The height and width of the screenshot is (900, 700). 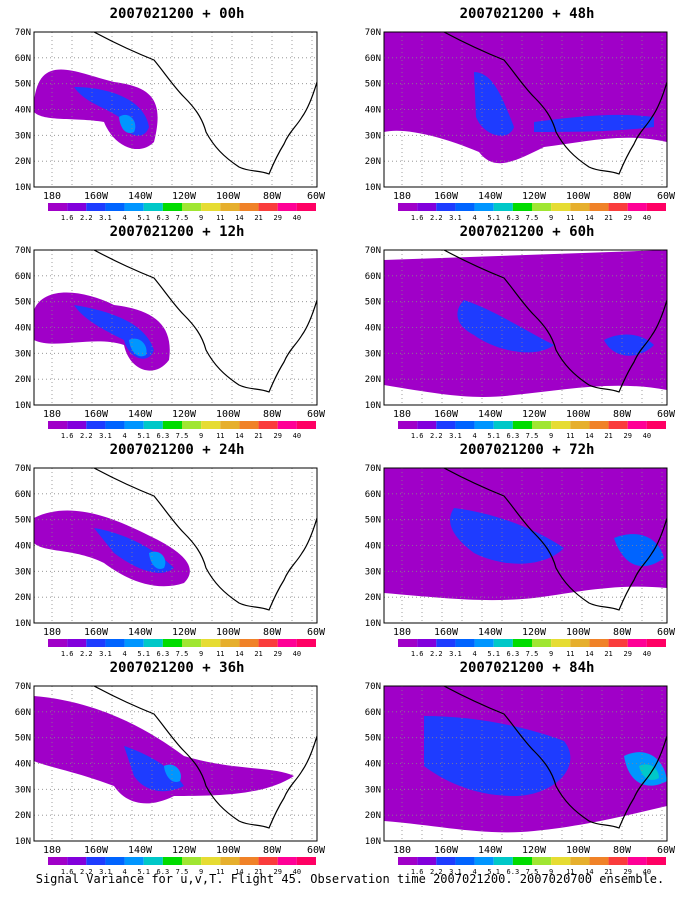 I want to click on colorbar-label: 11, so click(x=570, y=436).